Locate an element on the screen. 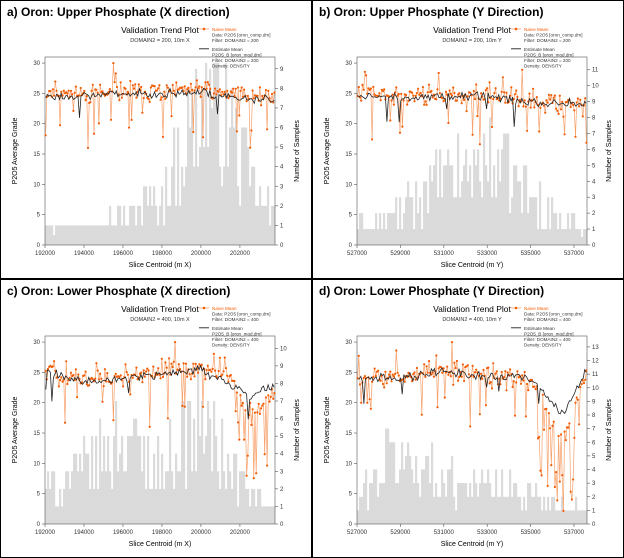 Image resolution: width=624 pixels, height=558 pixels. chart-subtitle: DOMAIN2 = 200, 10m Y is located at coordinates (472, 41).